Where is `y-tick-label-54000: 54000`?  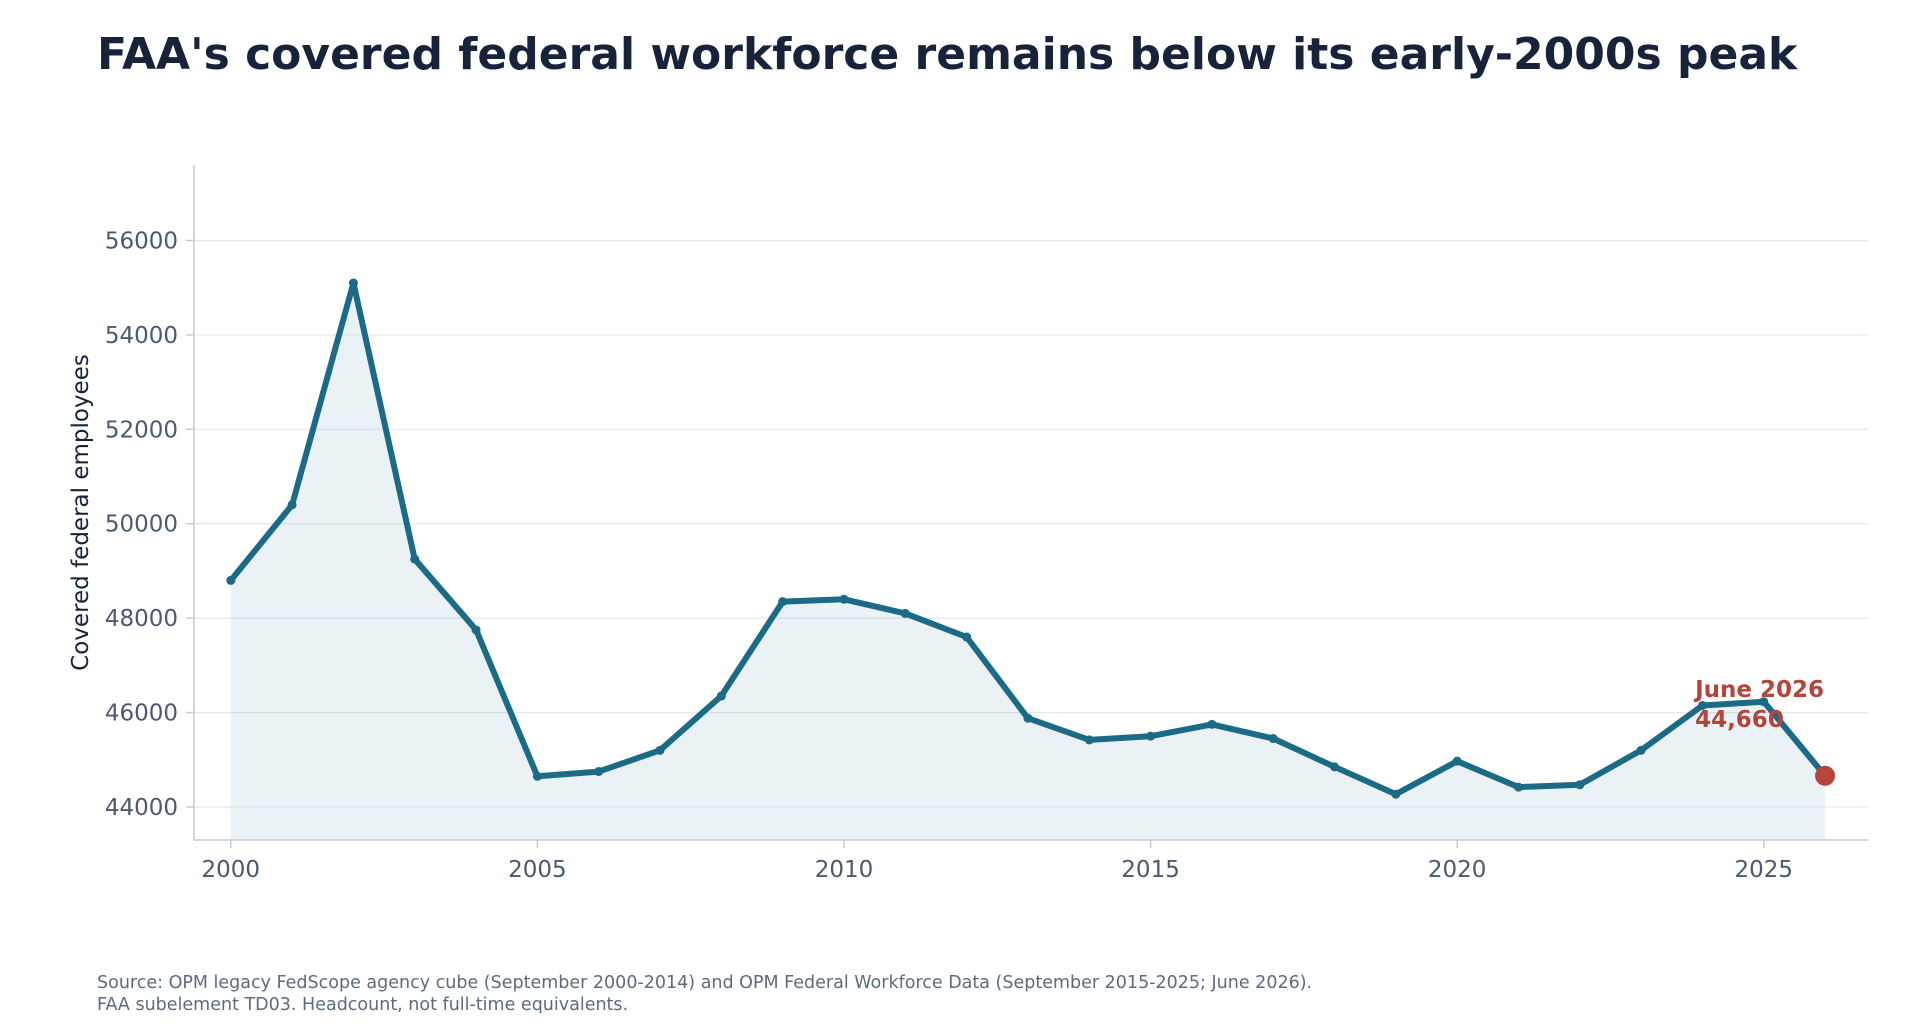
y-tick-label-54000: 54000 is located at coordinates (141, 336).